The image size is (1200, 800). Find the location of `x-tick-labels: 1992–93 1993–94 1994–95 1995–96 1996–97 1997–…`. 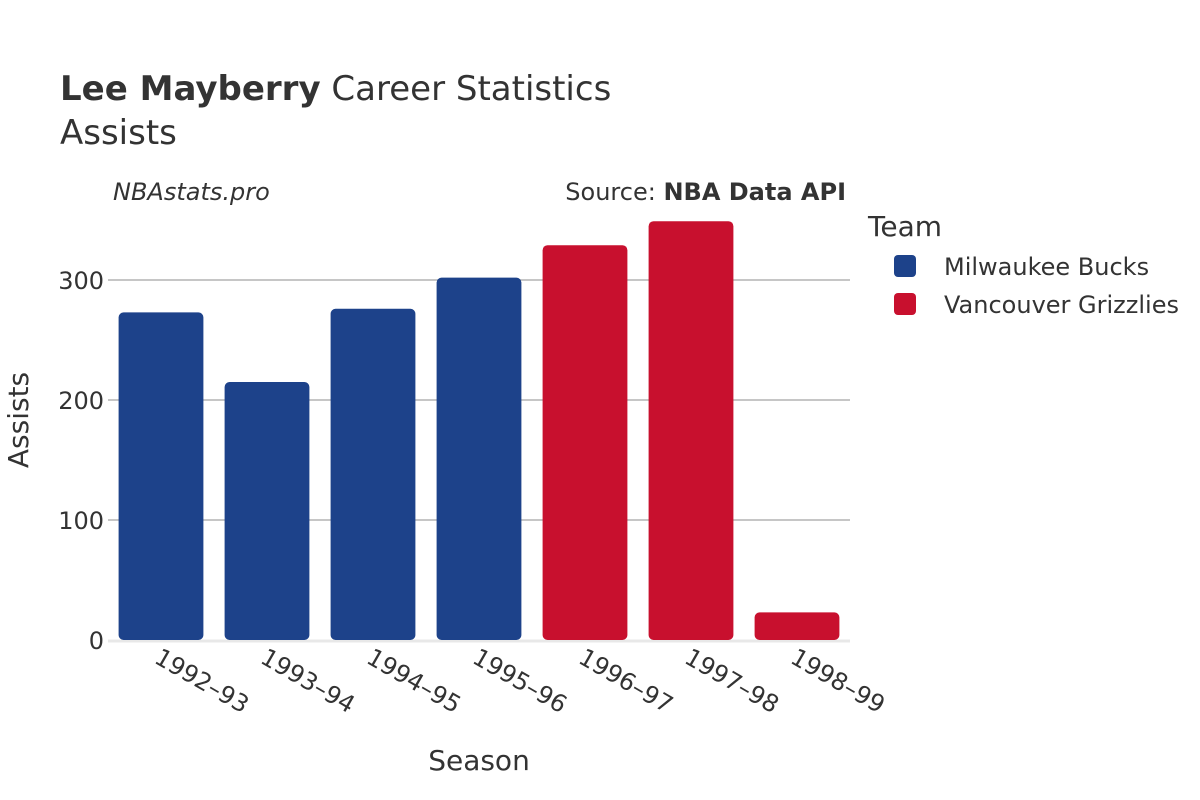

x-tick-labels: 1992–93 1993–94 1994–95 1995–96 1996–97 1997–… is located at coordinates (520, 681).